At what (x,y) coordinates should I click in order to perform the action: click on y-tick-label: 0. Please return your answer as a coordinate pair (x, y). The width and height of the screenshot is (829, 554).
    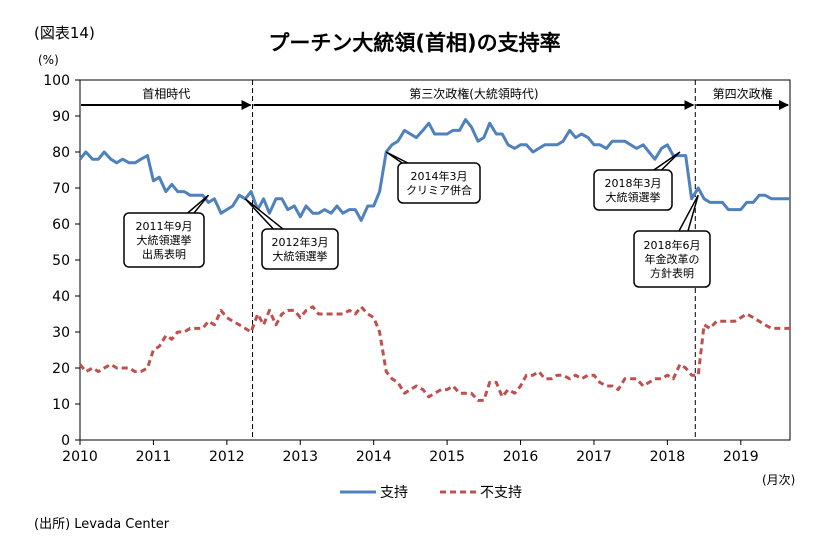
    Looking at the image, I should click on (65, 441).